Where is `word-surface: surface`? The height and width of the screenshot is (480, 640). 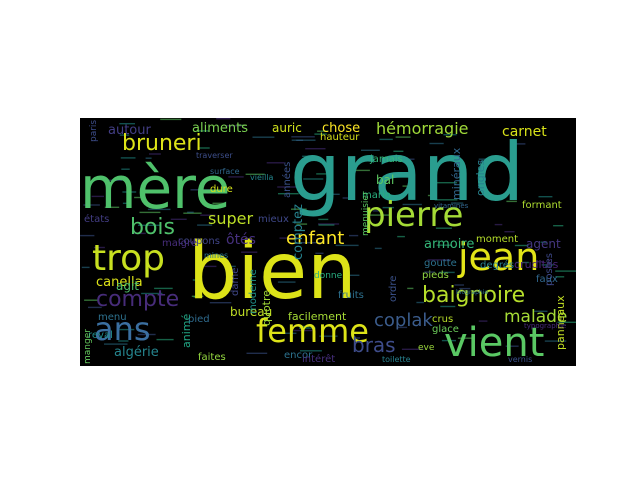
word-surface: surface is located at coordinates (225, 171).